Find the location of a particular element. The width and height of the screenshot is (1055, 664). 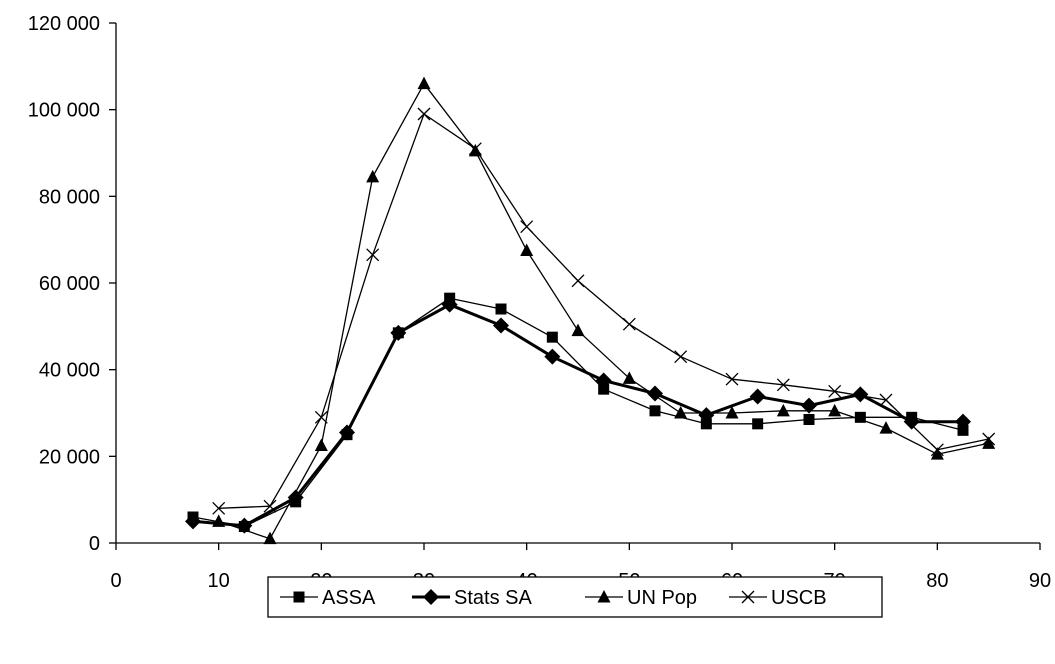

y-tick-label: 60 000 is located at coordinates (69, 284).